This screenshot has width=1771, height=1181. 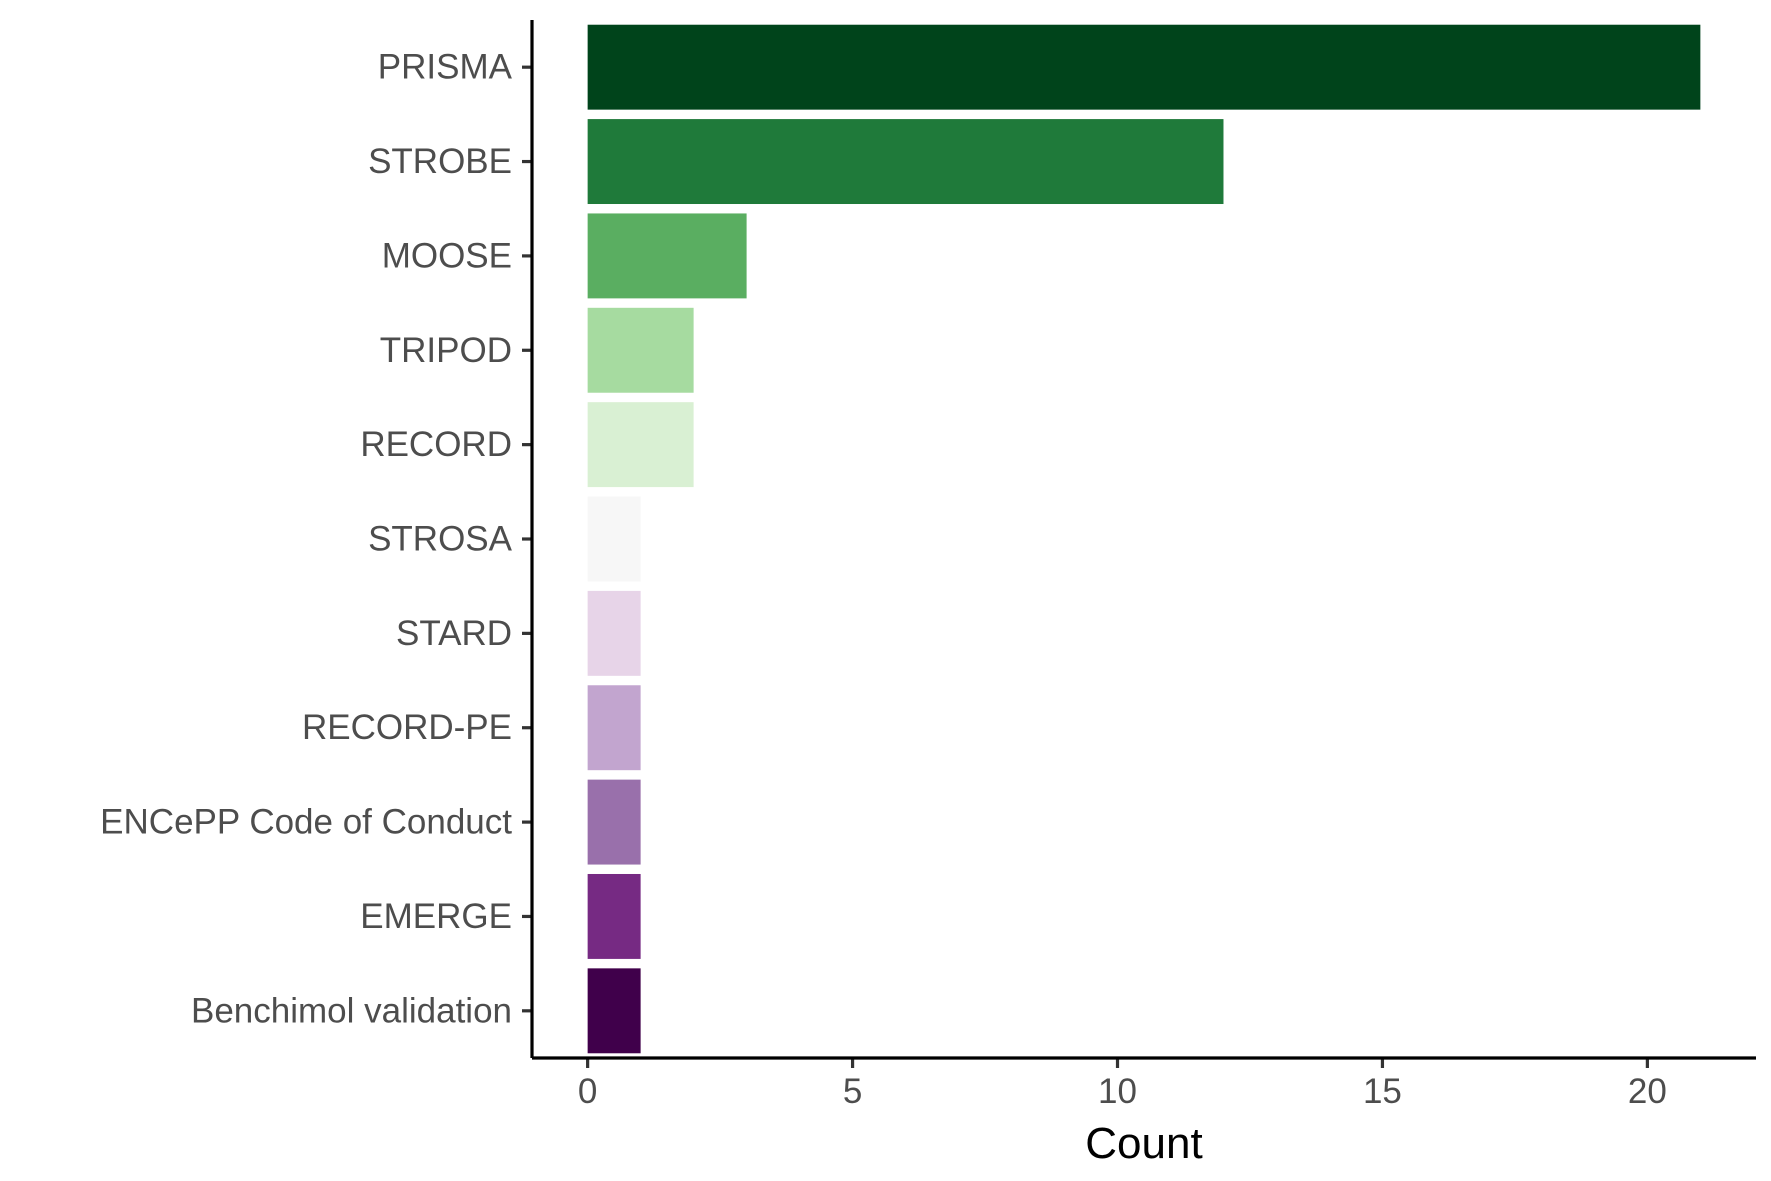 I want to click on bar-strobe, so click(x=905, y=162).